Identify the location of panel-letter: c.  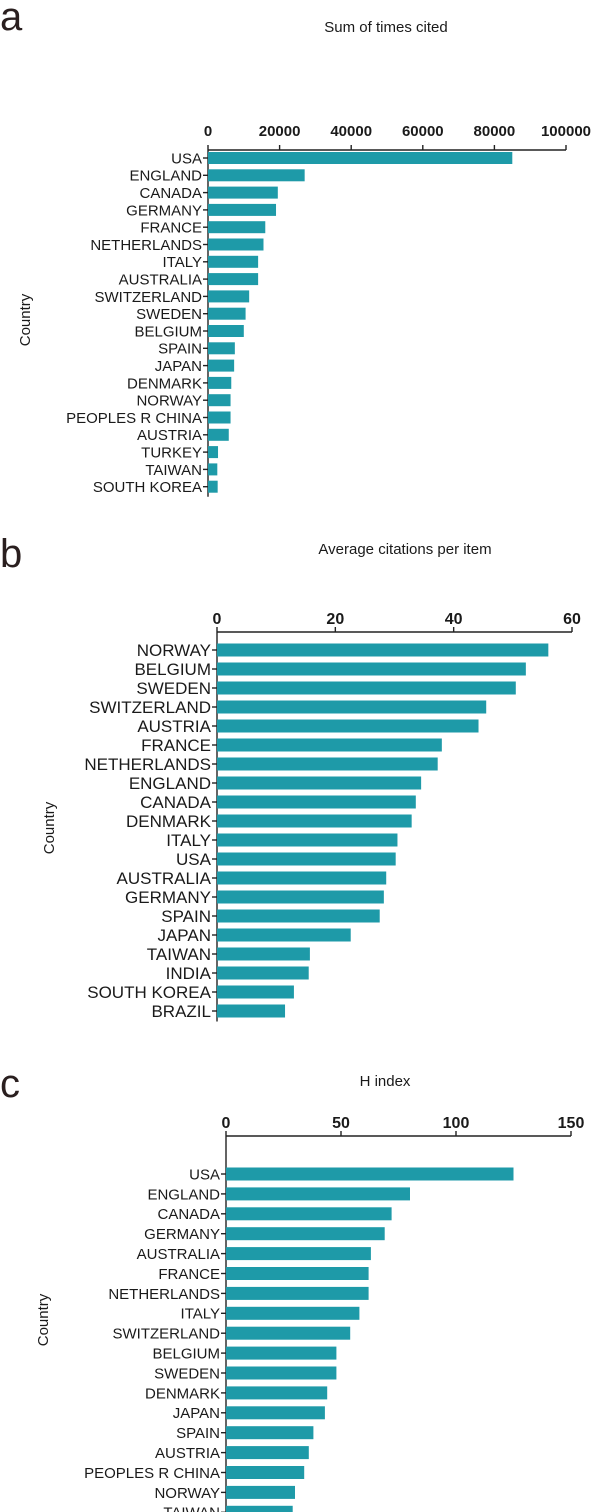
(10, 1084).